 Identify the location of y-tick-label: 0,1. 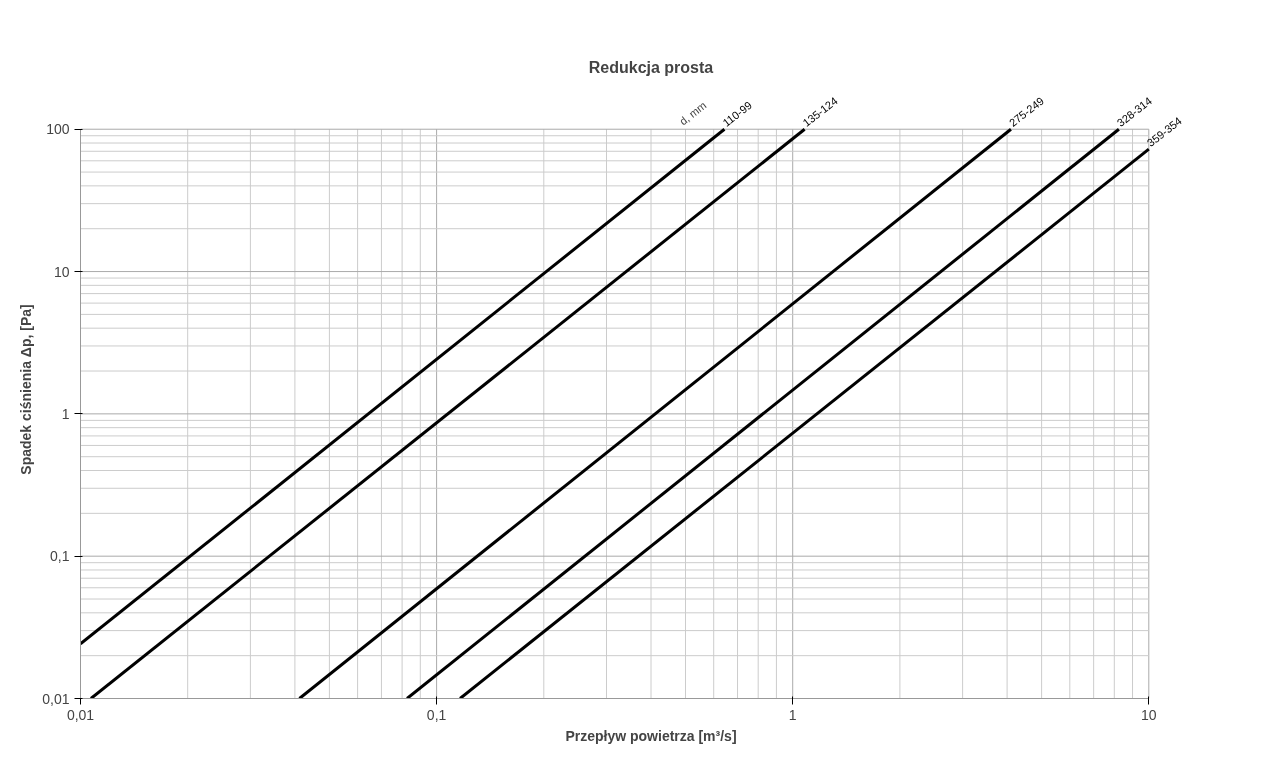
(60, 556).